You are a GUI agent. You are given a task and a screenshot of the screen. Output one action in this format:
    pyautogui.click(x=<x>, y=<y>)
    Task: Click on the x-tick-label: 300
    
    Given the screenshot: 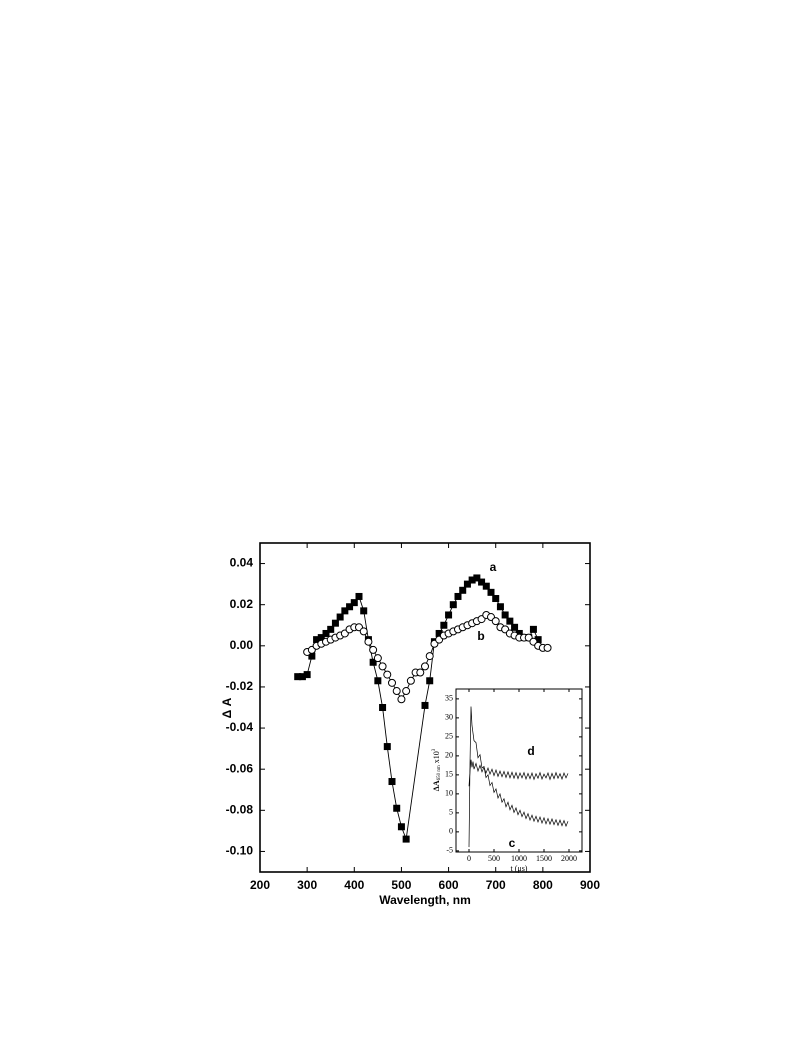 What is the action you would take?
    pyautogui.click(x=307, y=885)
    